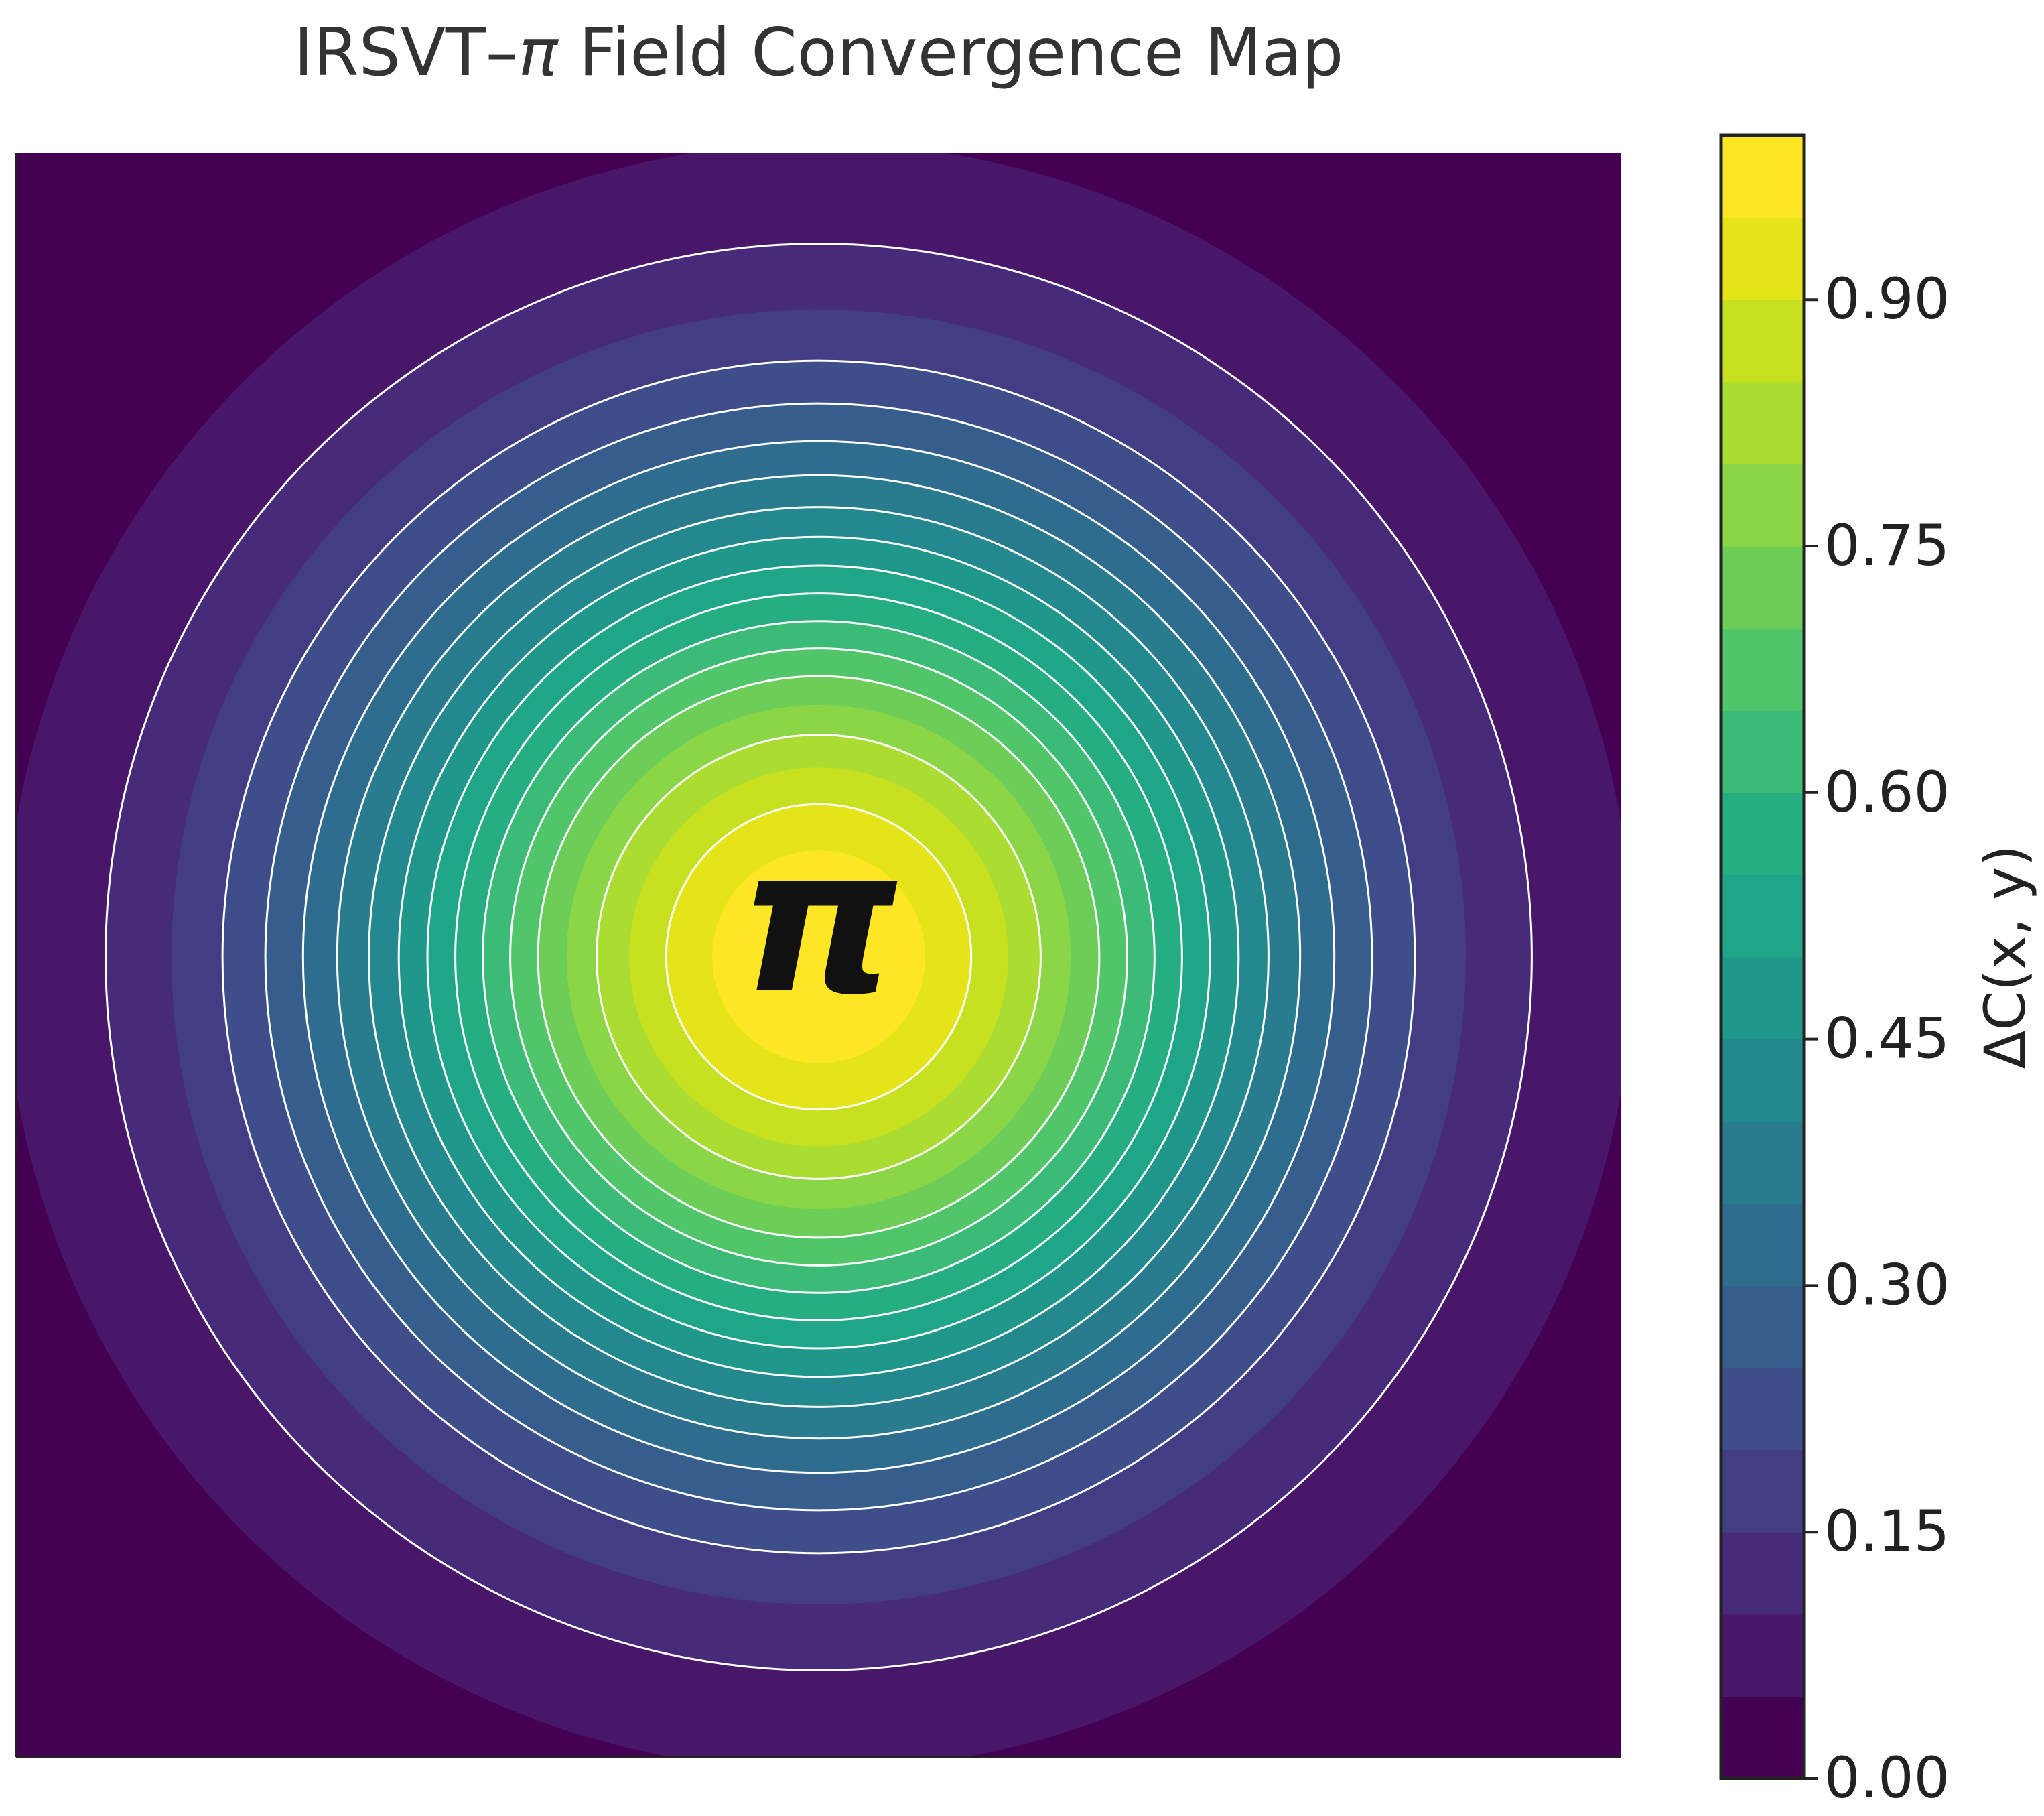 The width and height of the screenshot is (2044, 1816). Describe the element at coordinates (1887, 1778) in the screenshot. I see `colorbar-tick-label: 0.00` at that location.